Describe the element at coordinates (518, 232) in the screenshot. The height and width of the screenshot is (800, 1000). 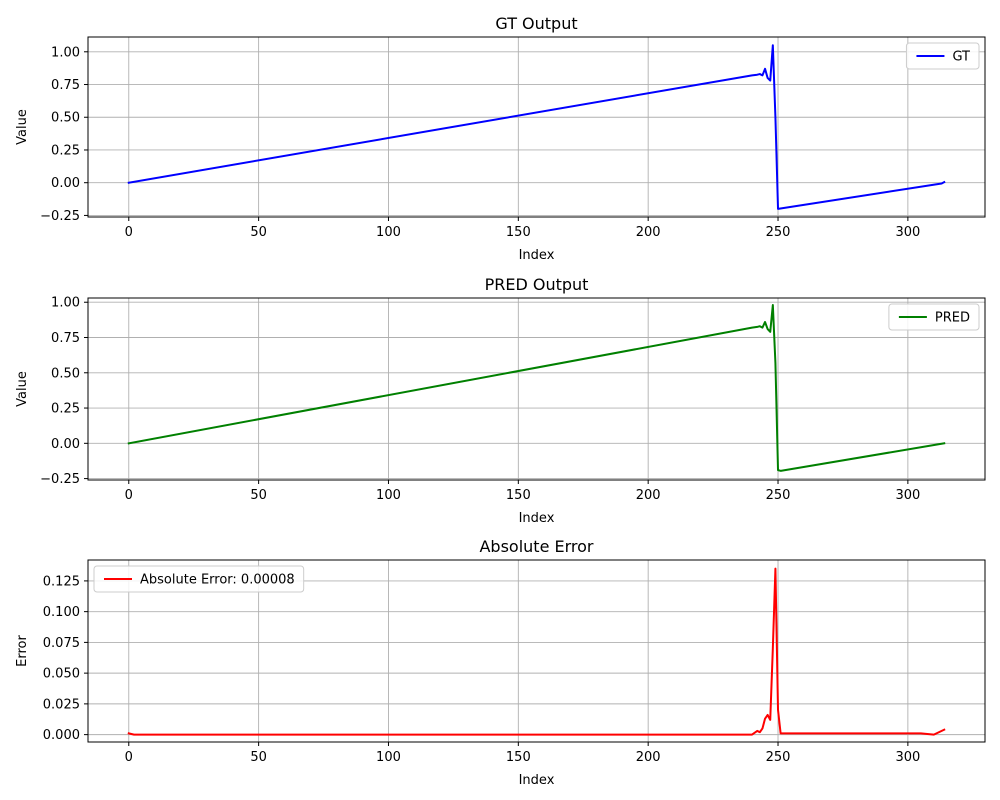
I see `gt-xtick-label: 150` at that location.